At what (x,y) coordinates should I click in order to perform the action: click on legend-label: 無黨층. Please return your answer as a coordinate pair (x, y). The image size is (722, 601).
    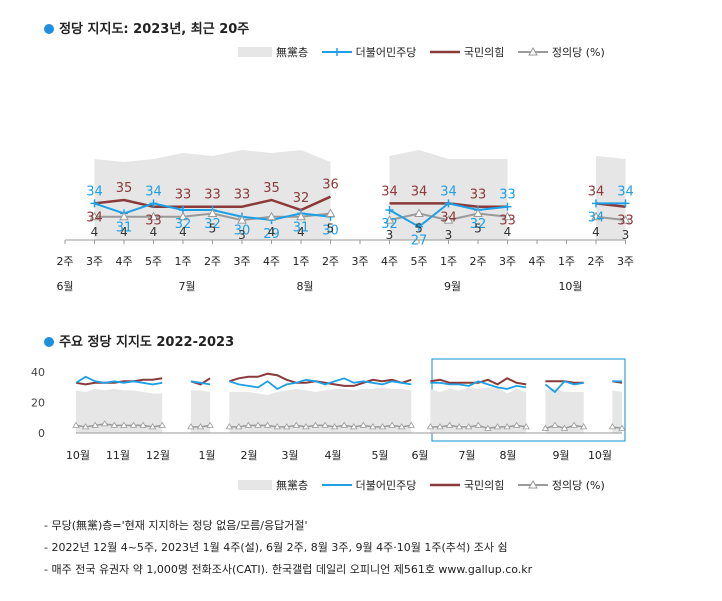
    Looking at the image, I should click on (292, 52).